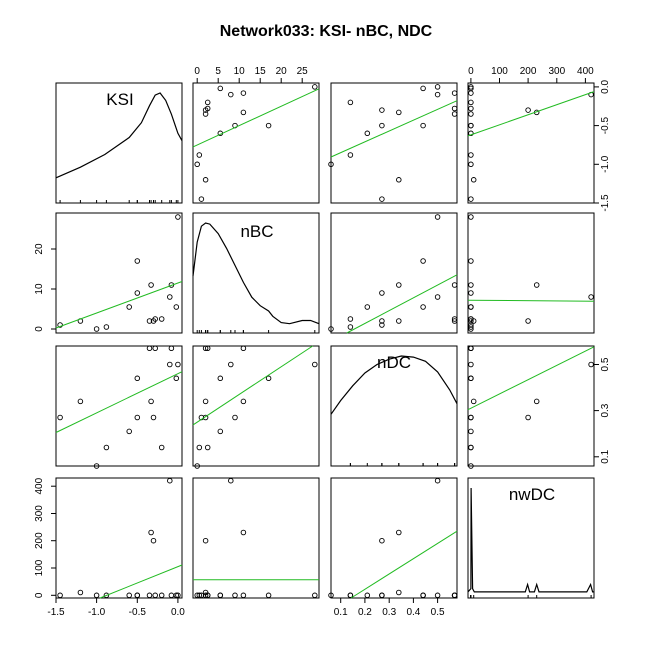 Image resolution: width=653 pixels, height=653 pixels. I want to click on x-tick-label-ndc_bottom-2: 0.3, so click(389, 612).